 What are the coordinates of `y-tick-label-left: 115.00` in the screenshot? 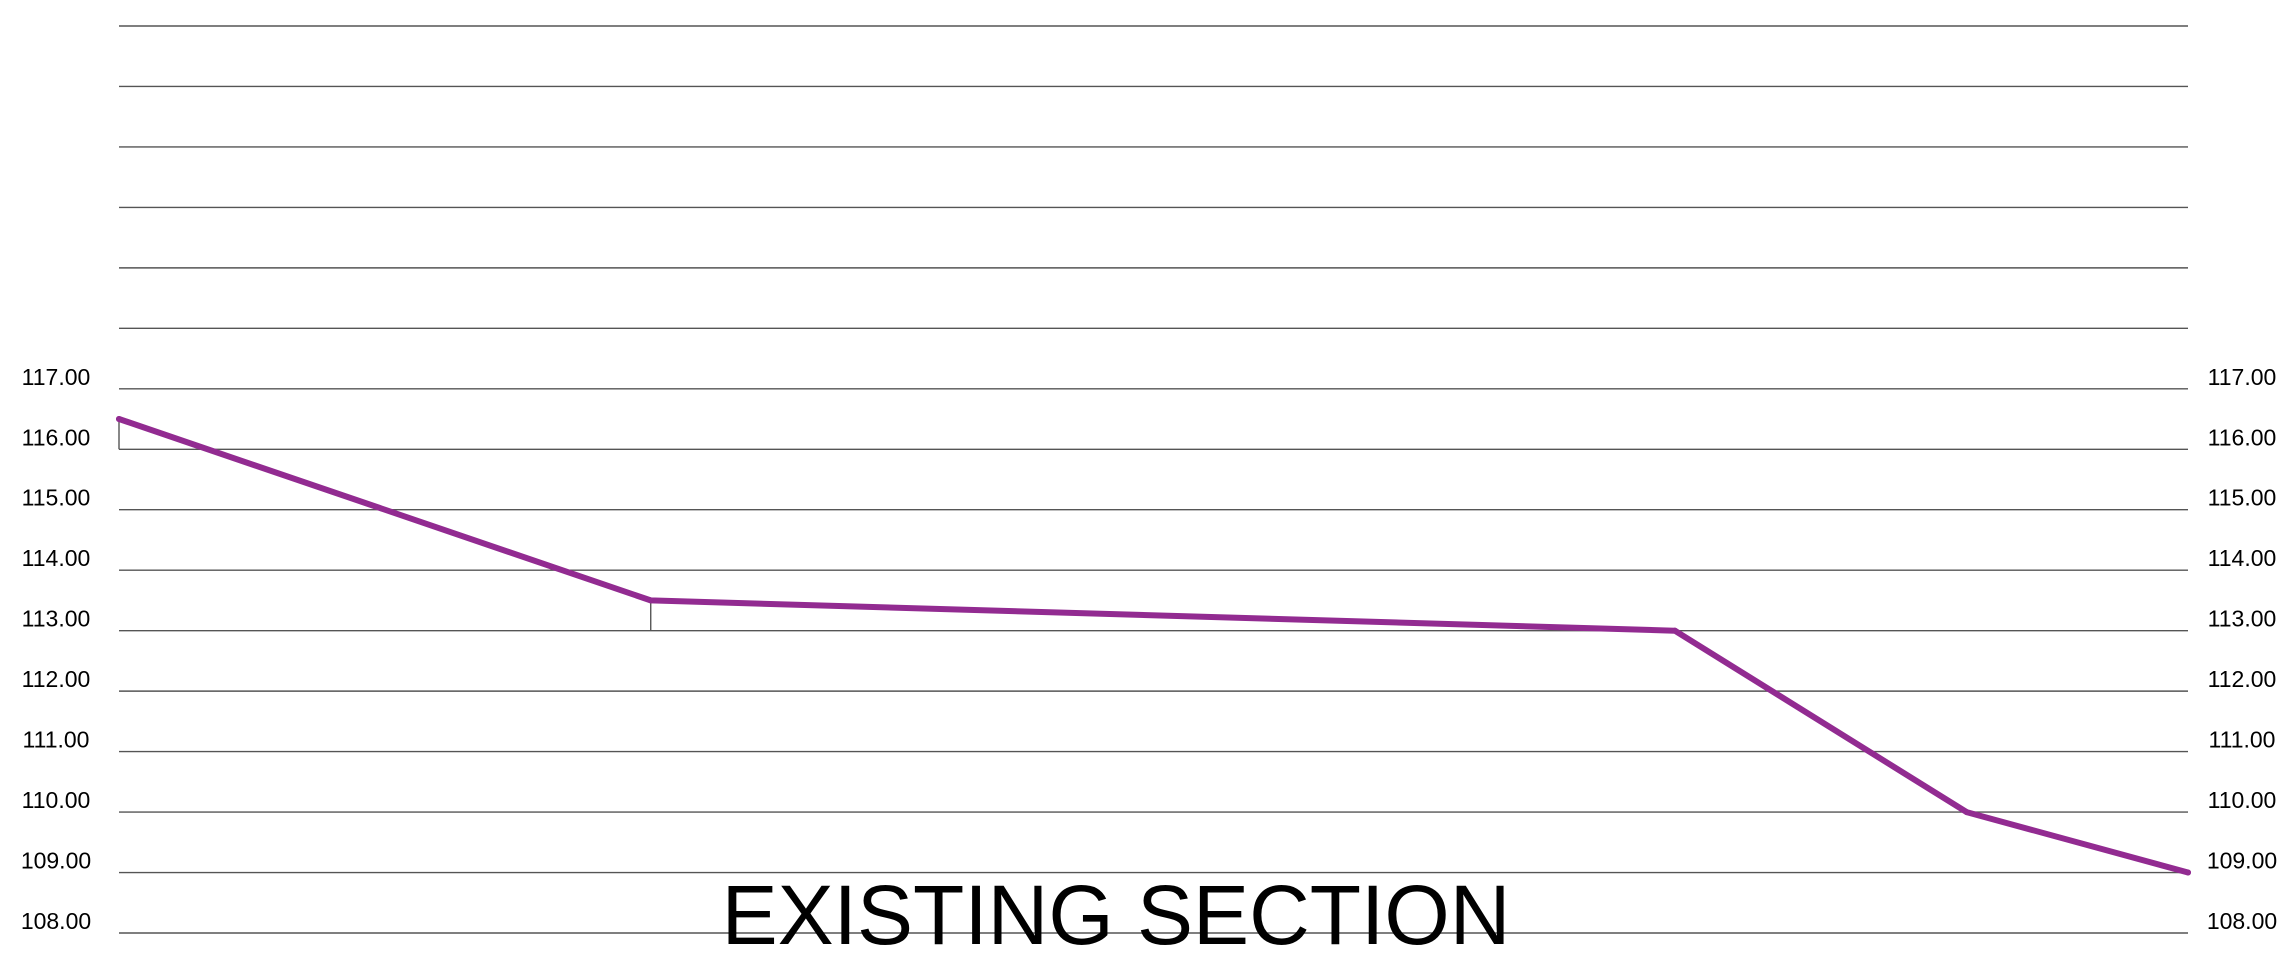 It's located at (56, 498).